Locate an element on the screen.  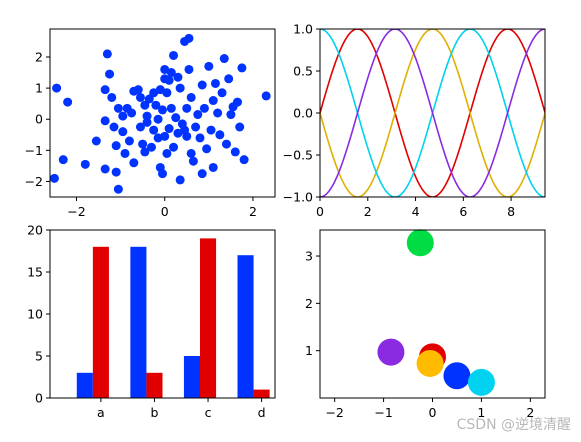
y-tick-label: −1 is located at coordinates (34, 150).